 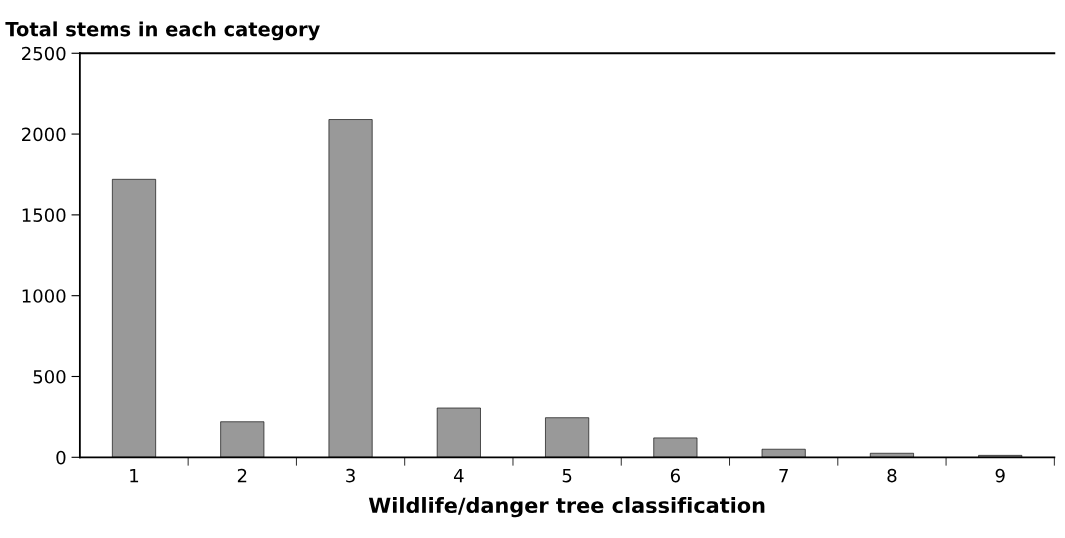 I want to click on x-tick-label: 6, so click(x=675, y=475).